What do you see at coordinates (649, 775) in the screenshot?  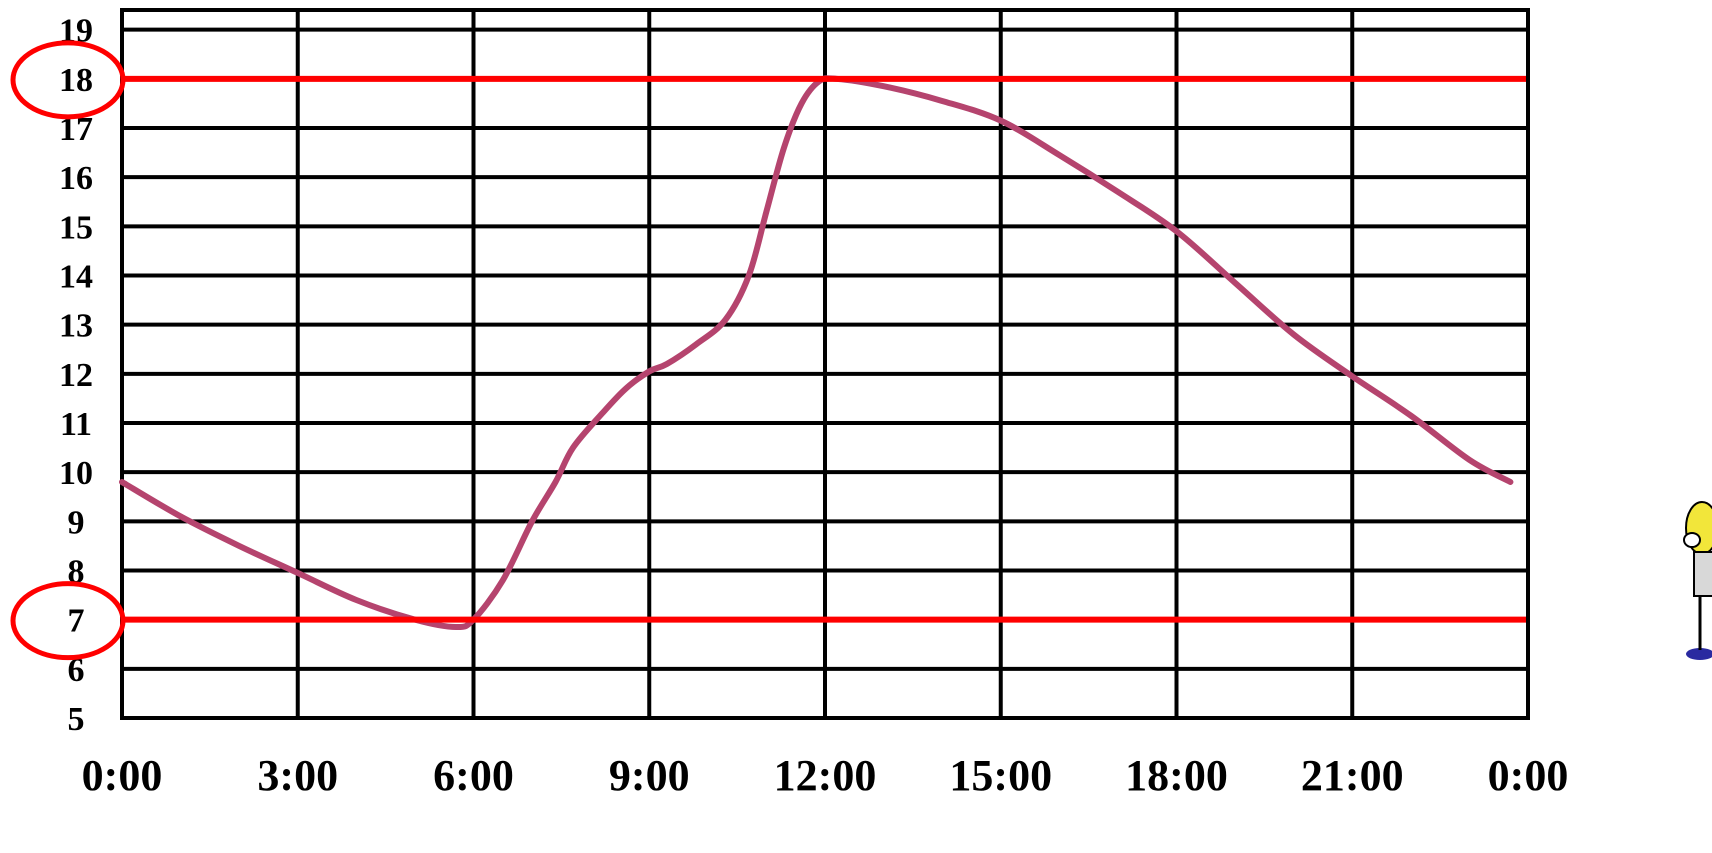 I see `x-tick-label: 9:00` at bounding box center [649, 775].